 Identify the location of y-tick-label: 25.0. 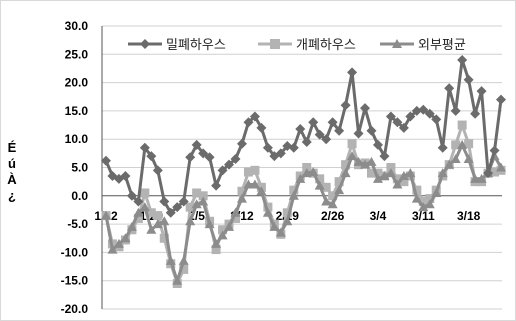
(77, 54).